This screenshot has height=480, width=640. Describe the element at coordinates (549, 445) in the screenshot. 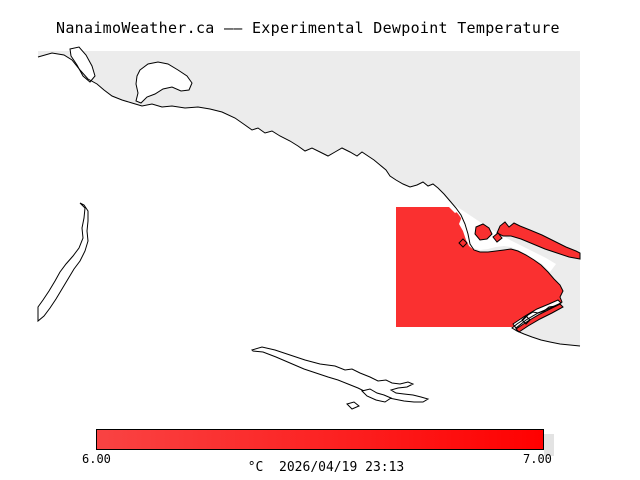

I see `colorbar-shadow` at that location.